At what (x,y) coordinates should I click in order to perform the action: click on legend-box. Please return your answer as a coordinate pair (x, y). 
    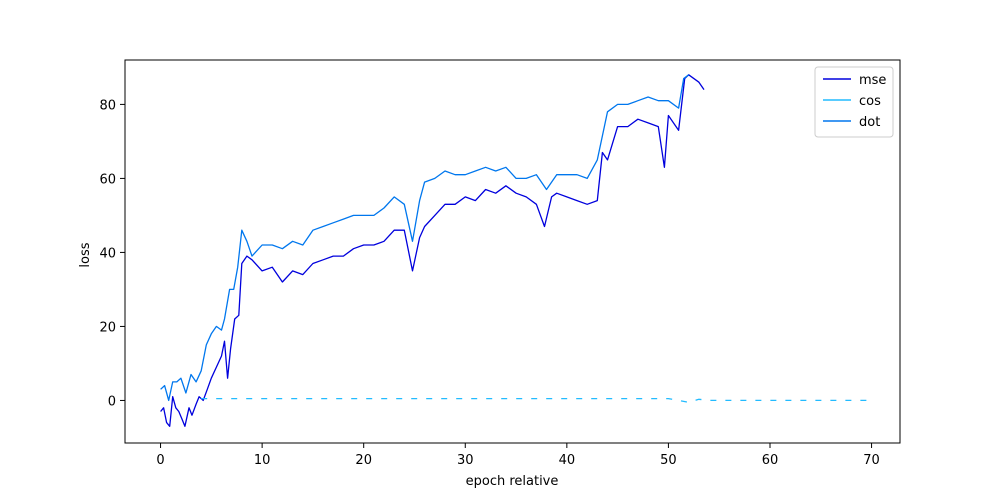
    Looking at the image, I should click on (854, 102).